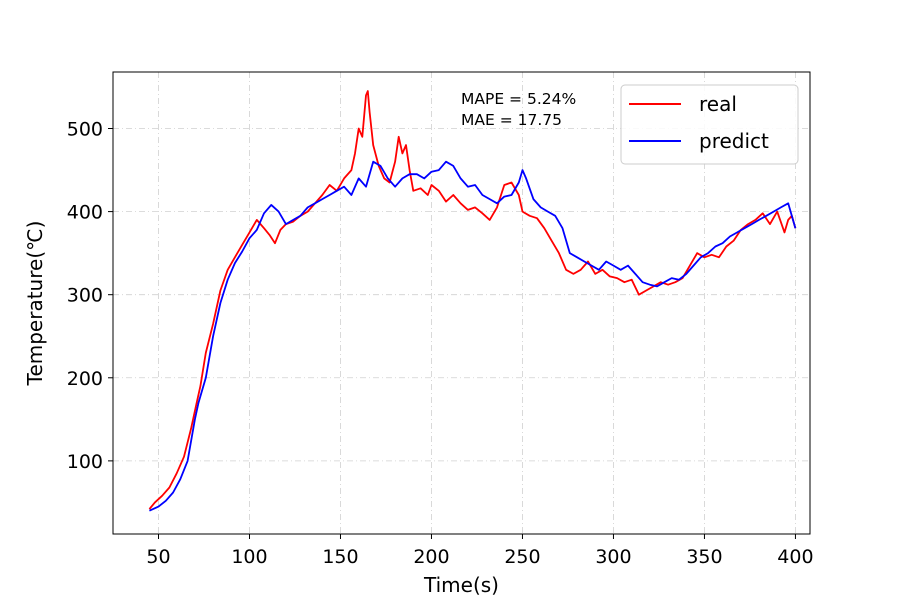  I want to click on x-tick-label: 50, so click(158, 557).